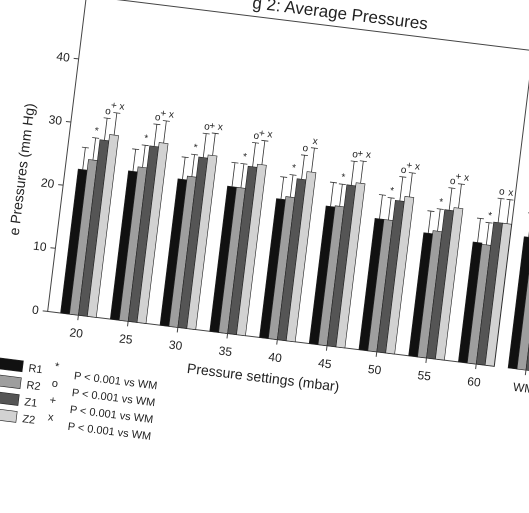 Image resolution: width=529 pixels, height=513 pixels. Describe the element at coordinates (33, 386) in the screenshot. I see `legend-label: R2` at that location.